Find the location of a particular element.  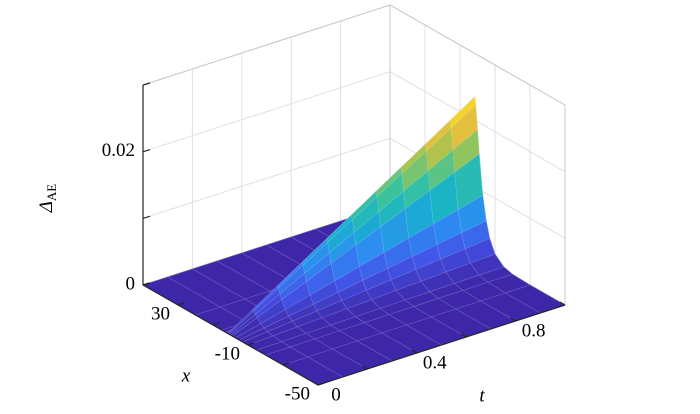

x-tick-label: -50 is located at coordinates (297, 393).